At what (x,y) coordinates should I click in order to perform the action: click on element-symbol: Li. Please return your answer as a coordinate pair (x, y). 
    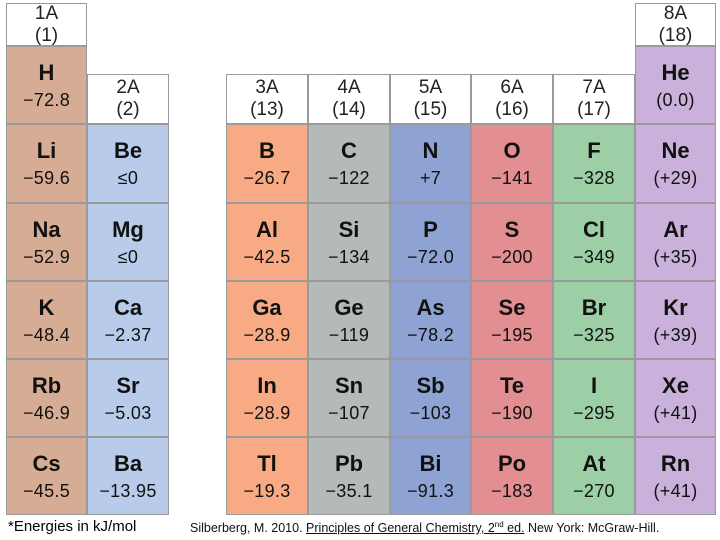
    Looking at the image, I should click on (46, 150).